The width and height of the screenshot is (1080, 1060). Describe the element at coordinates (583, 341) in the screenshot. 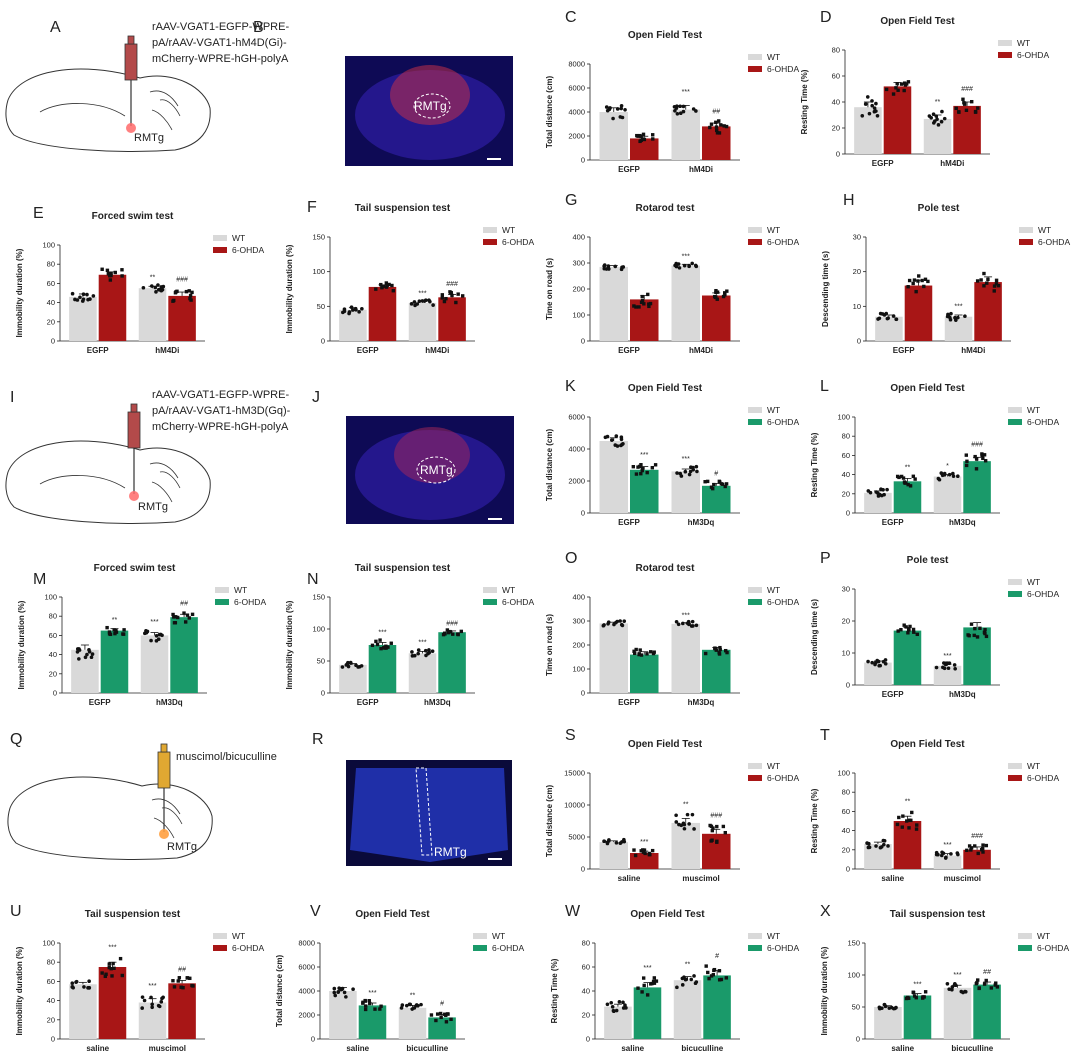

I see `y-tick-label: 0` at that location.